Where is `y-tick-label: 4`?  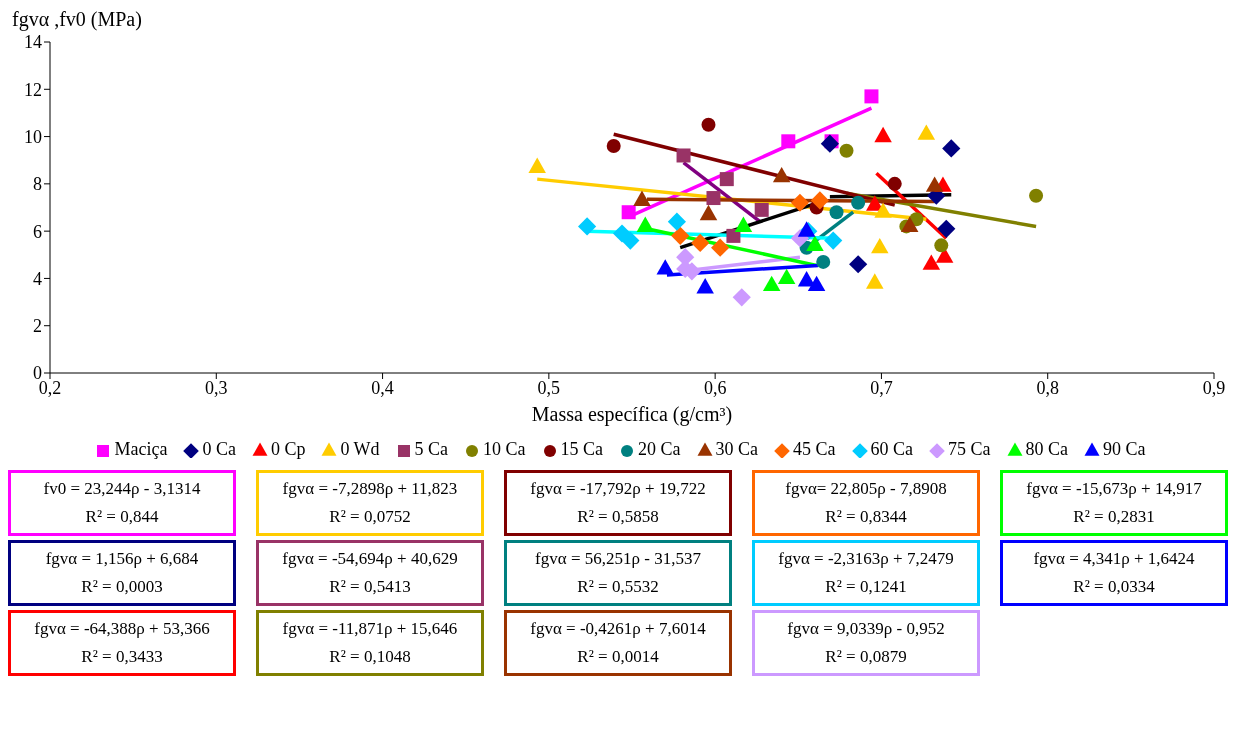
y-tick-label: 4 is located at coordinates (37, 278).